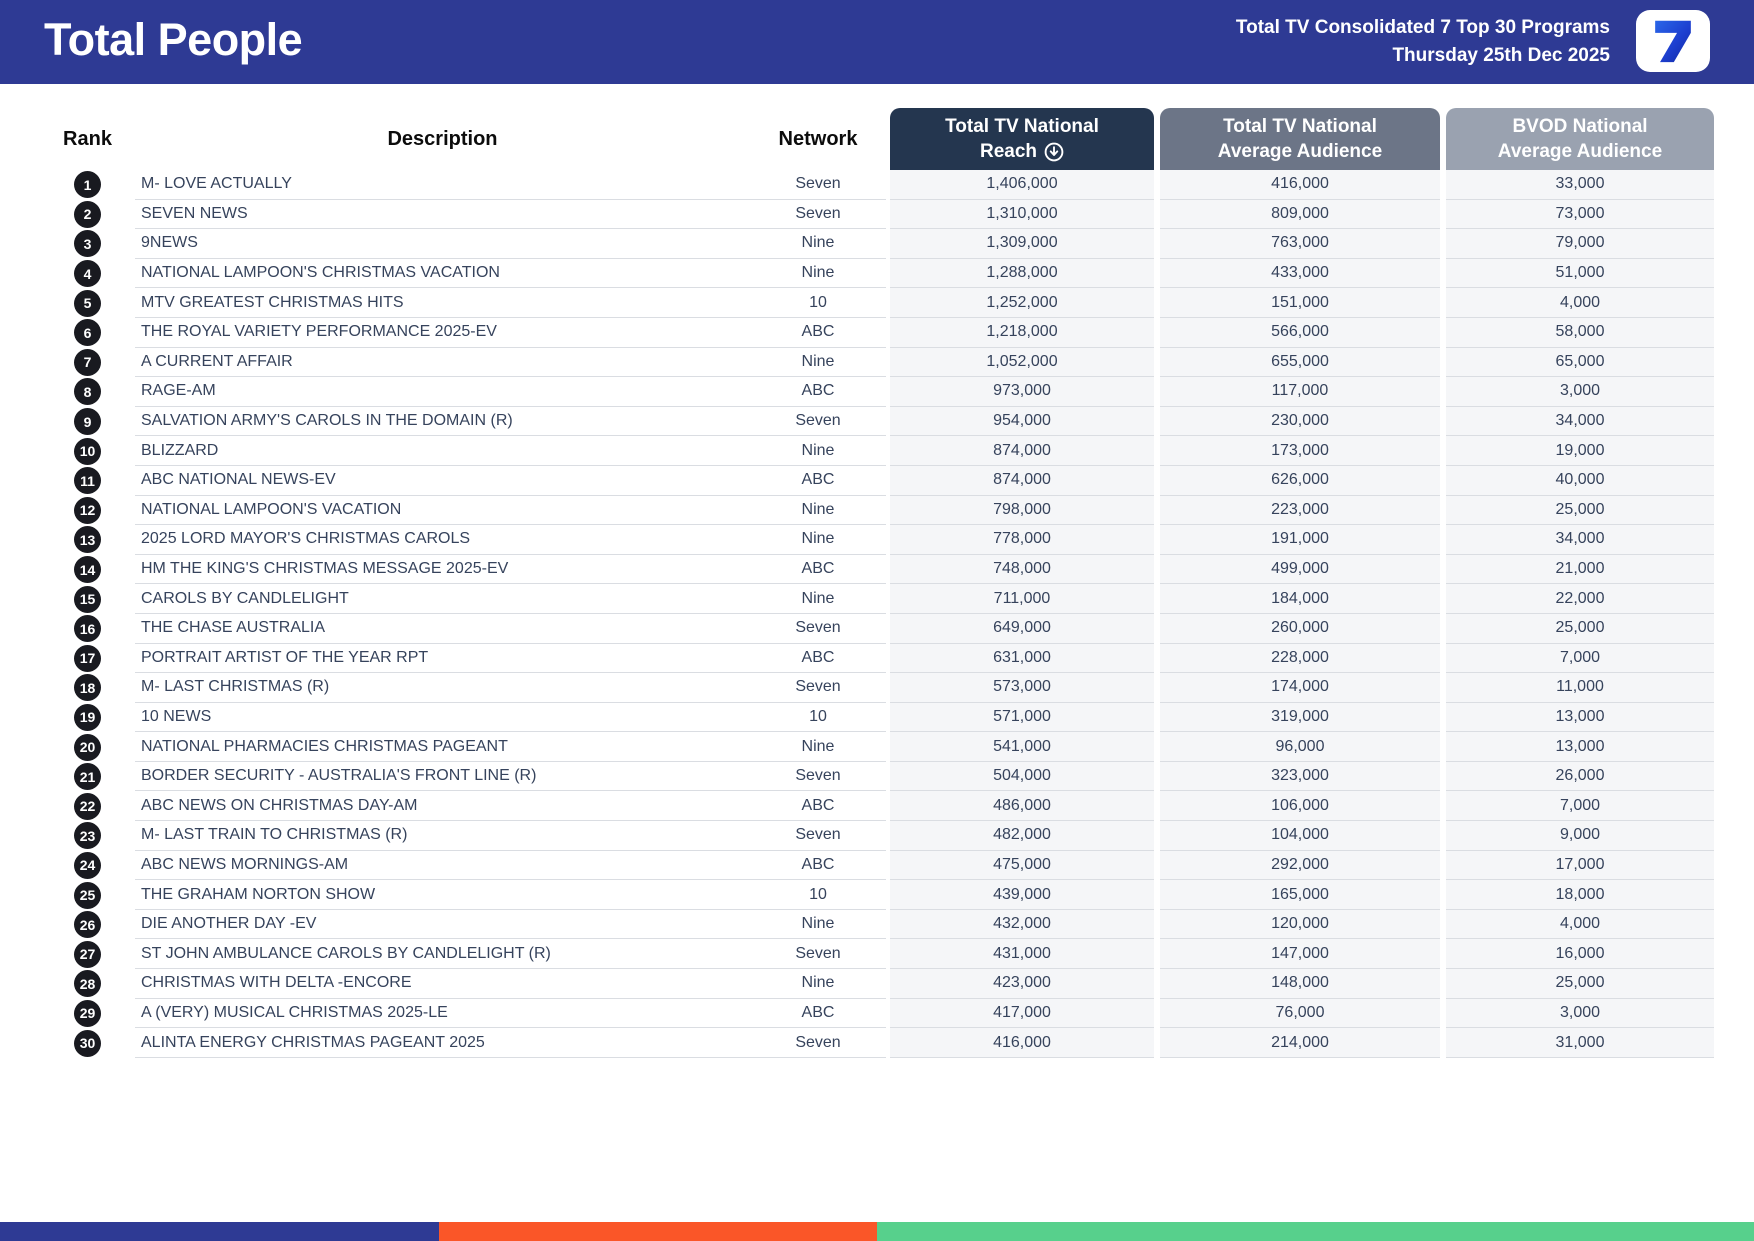  I want to click on bvod-audience-cell: 31,000, so click(1580, 1043).